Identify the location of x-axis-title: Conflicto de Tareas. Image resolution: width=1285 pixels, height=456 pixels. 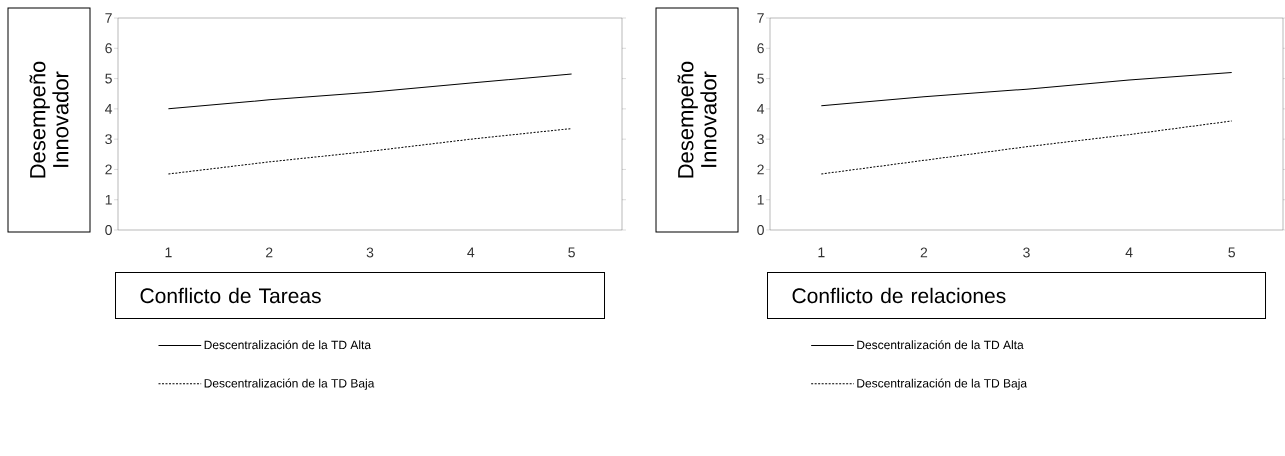
(230, 295).